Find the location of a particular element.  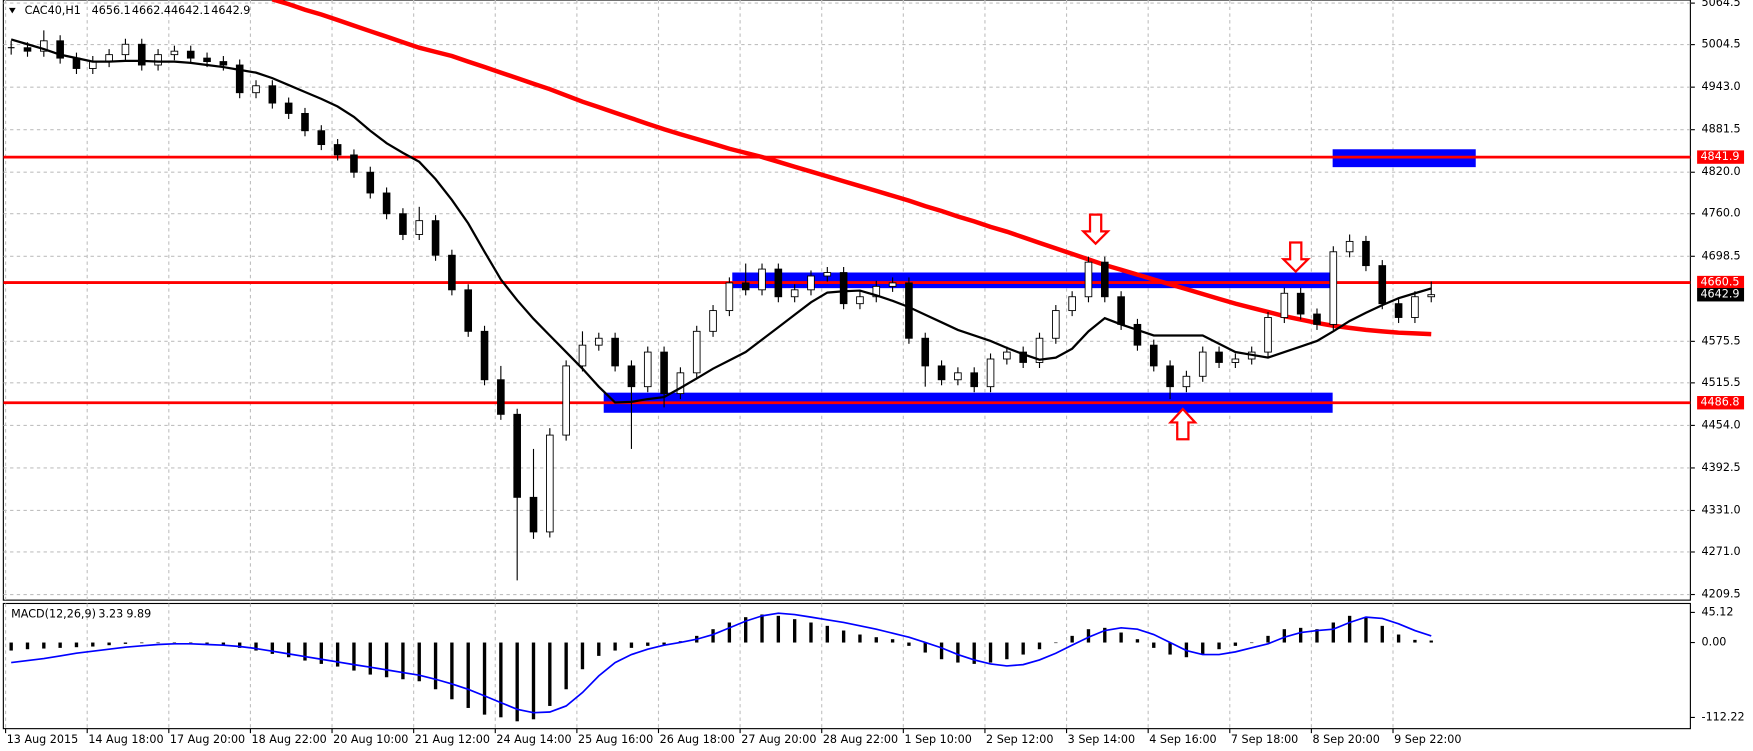

x-tick-label: 25 Aug 16:00 is located at coordinates (615, 739).